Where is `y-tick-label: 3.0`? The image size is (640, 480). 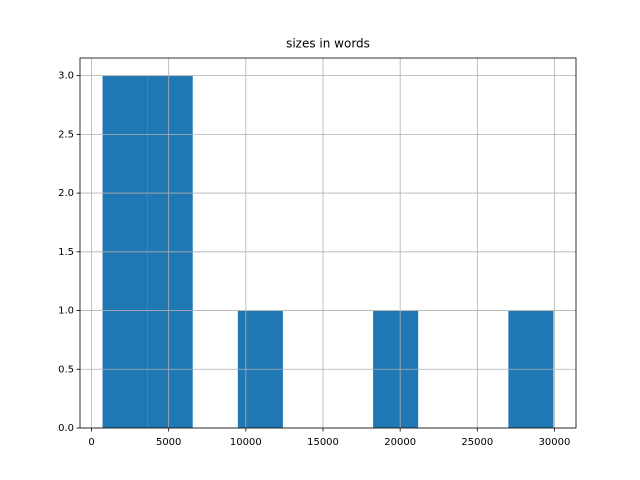
y-tick-label: 3.0 is located at coordinates (66, 76).